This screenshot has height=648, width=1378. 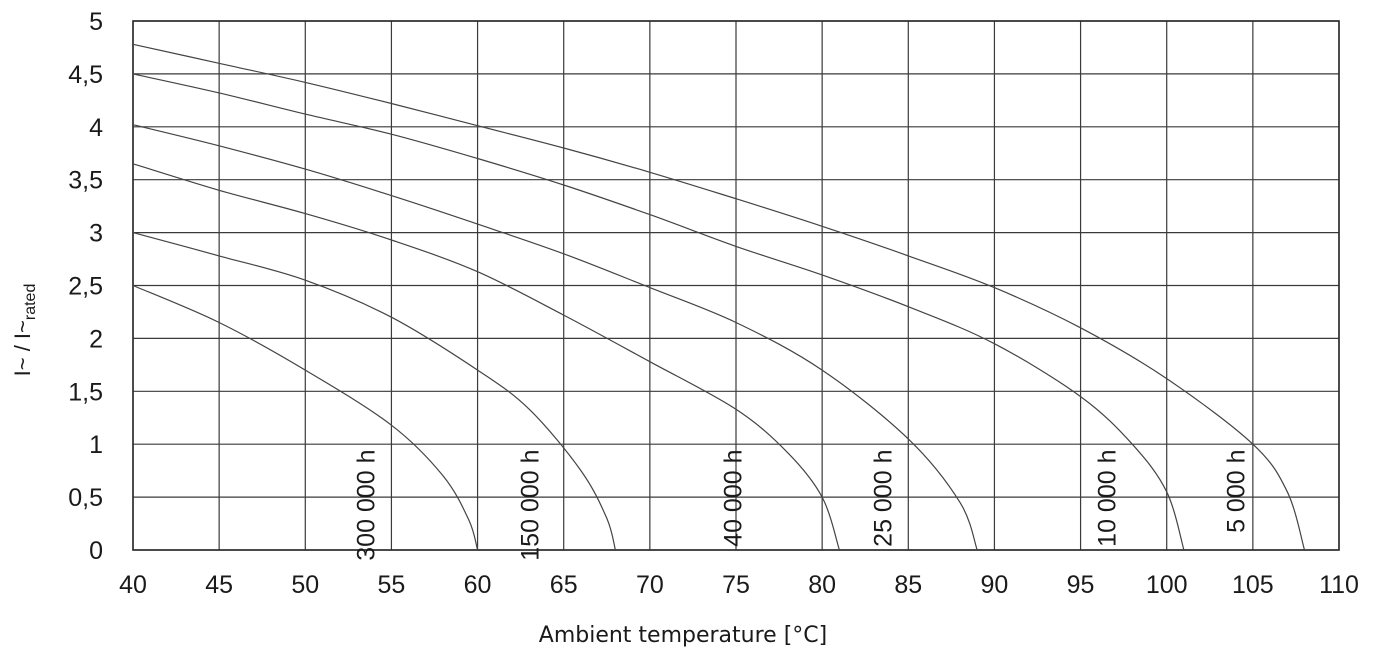 What do you see at coordinates (305, 585) in the screenshot?
I see `x-tick-label-50: 50` at bounding box center [305, 585].